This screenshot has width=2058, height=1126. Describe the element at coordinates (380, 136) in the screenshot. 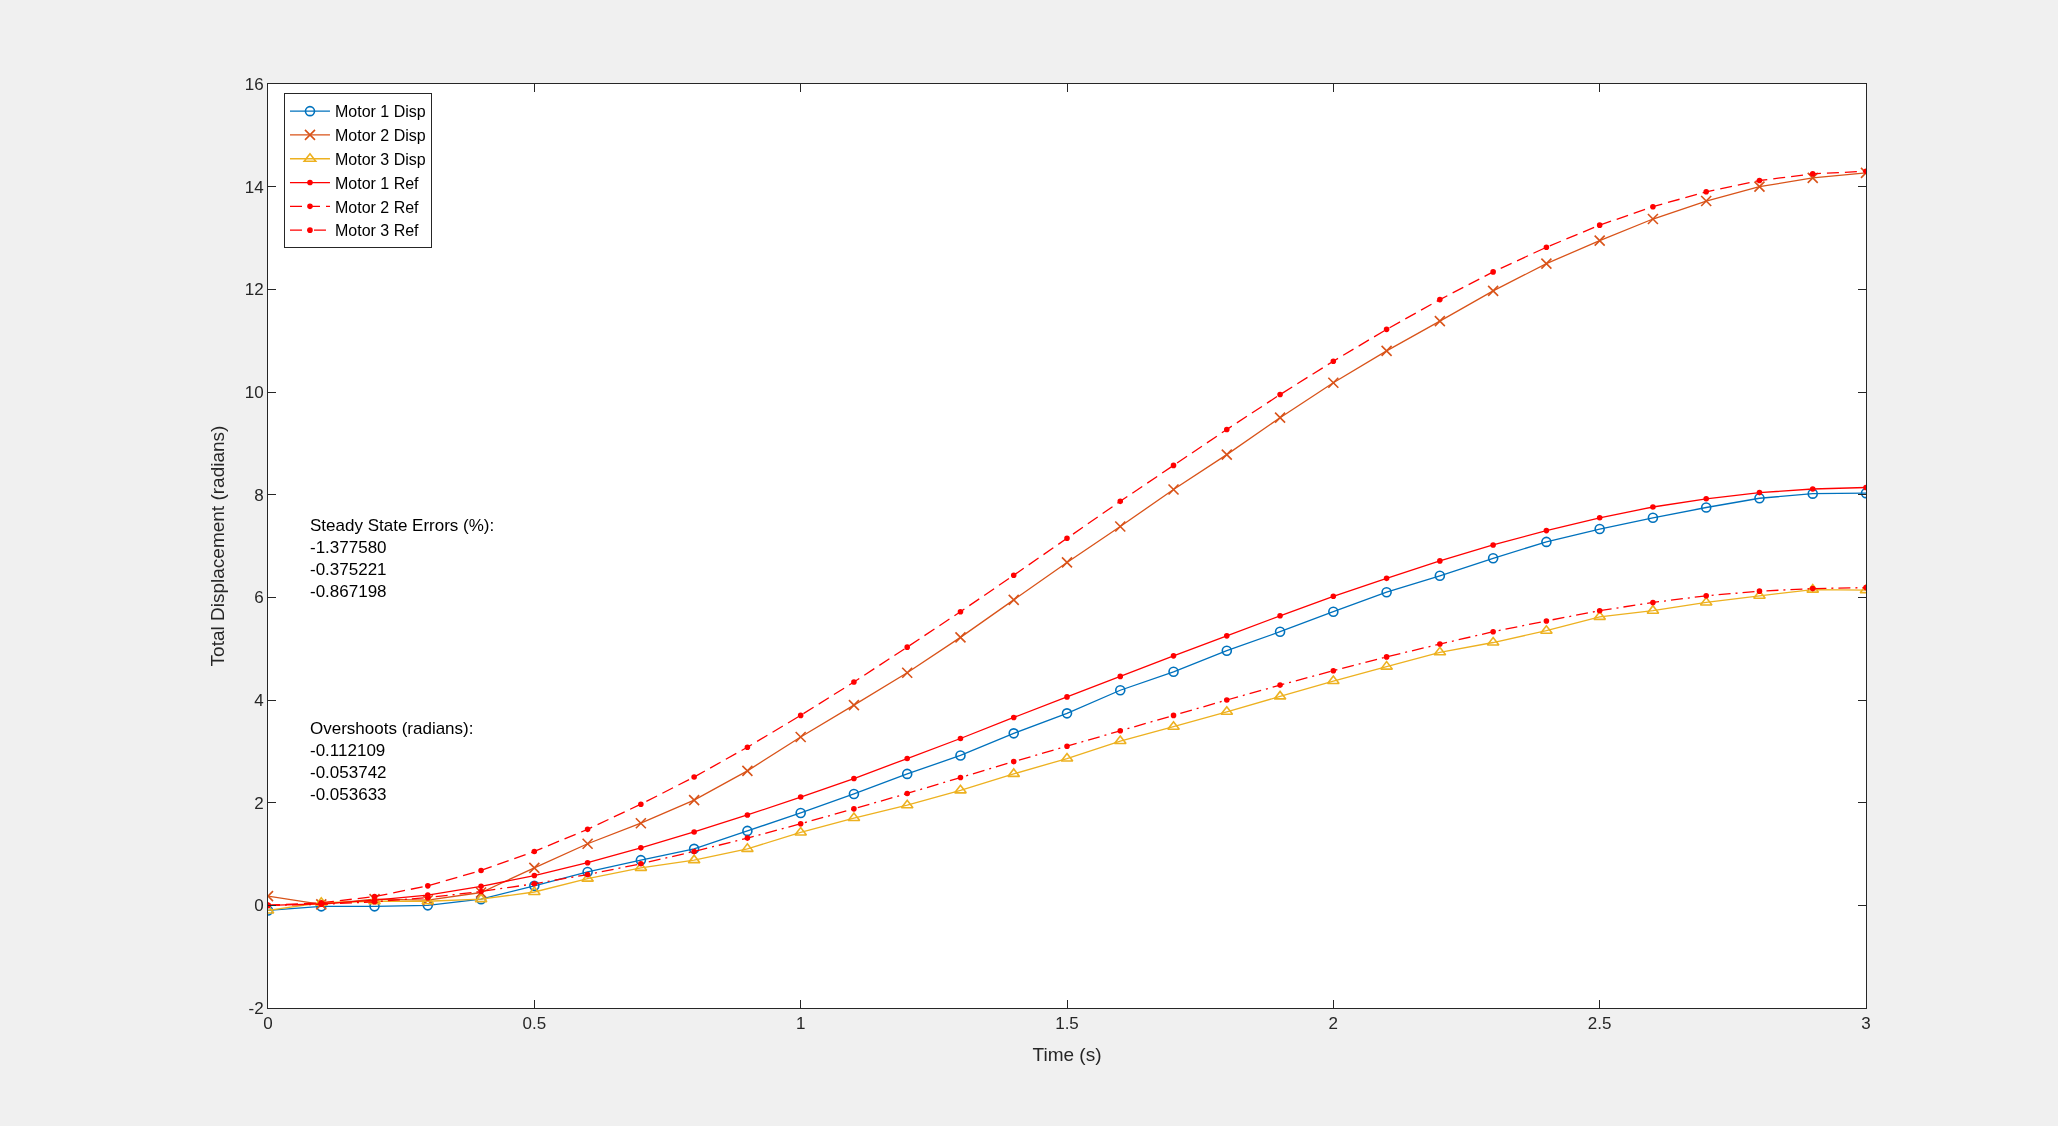

I see `legend-label: Motor 2 Disp` at that location.